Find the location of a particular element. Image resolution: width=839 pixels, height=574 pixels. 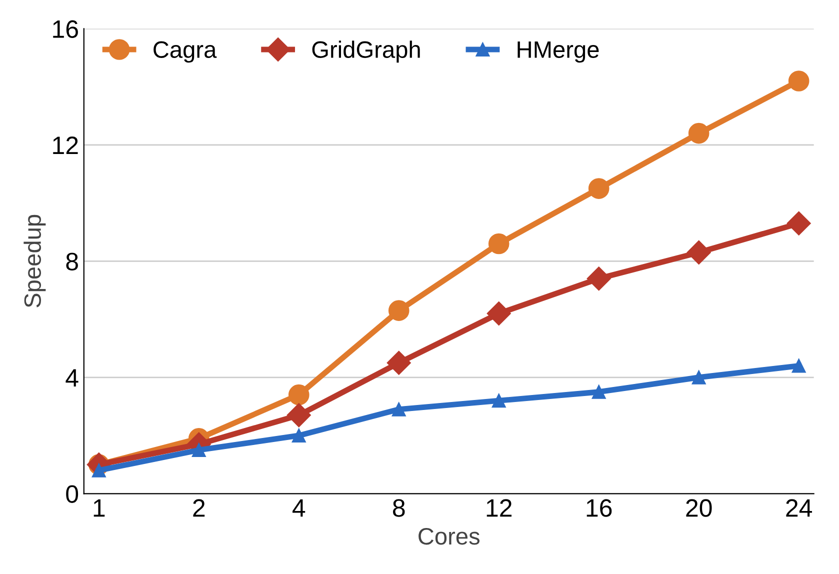

x-tick-label: 1 is located at coordinates (99, 508).